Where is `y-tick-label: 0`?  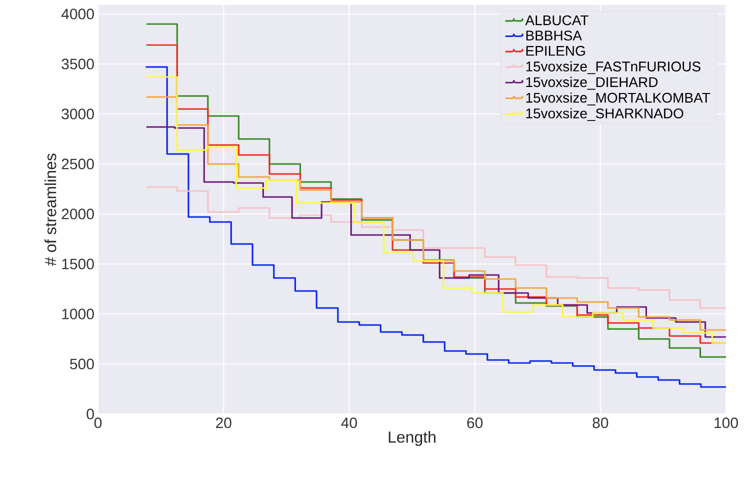 y-tick-label: 0 is located at coordinates (90, 414).